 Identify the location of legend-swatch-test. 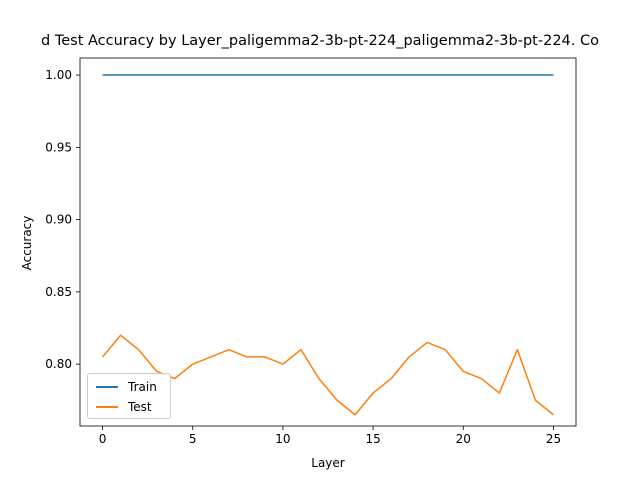
(107, 407).